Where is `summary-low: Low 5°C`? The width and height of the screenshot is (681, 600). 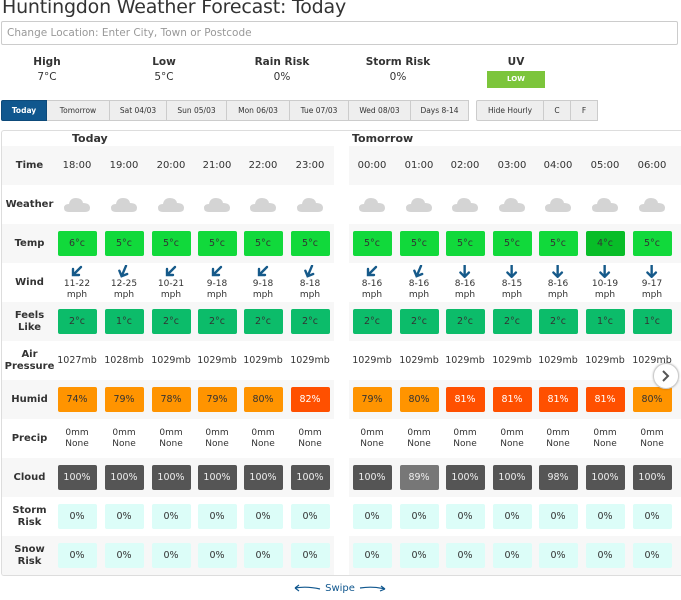
summary-low: Low 5°C is located at coordinates (164, 70).